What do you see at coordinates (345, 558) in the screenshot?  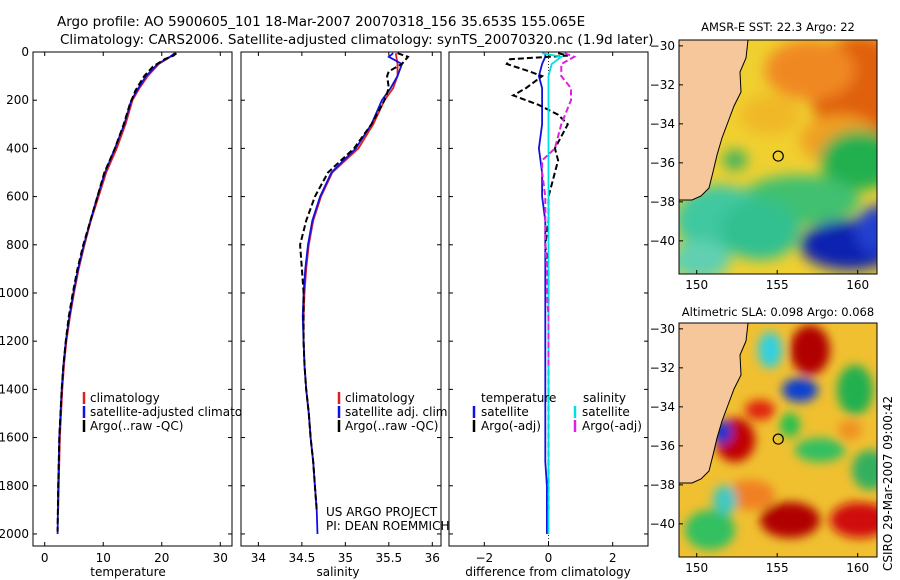 I see `x-tick-label: 35` at bounding box center [345, 558].